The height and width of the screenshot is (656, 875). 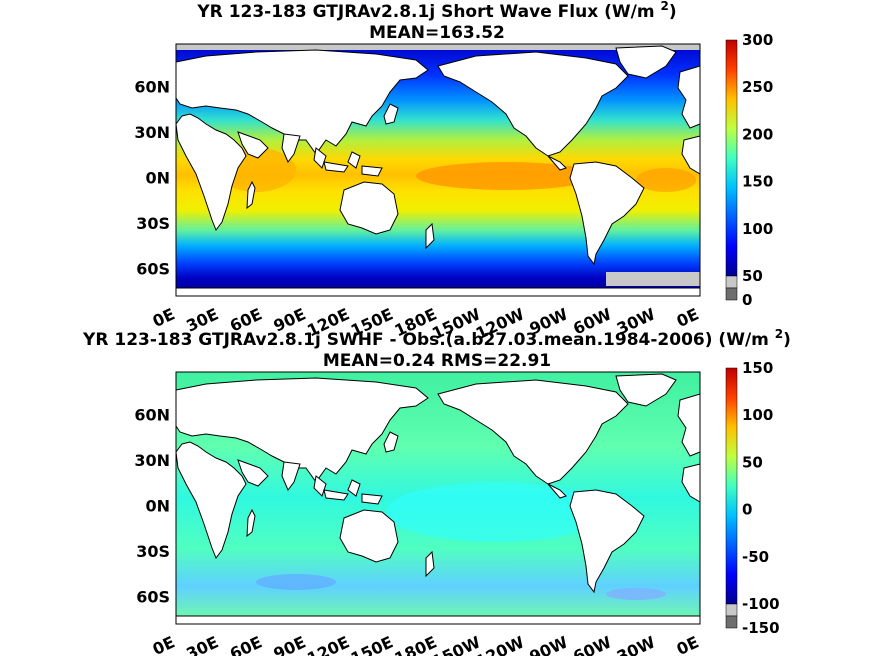 What do you see at coordinates (153, 551) in the screenshot?
I see `bottom-ytick-label: 30S` at bounding box center [153, 551].